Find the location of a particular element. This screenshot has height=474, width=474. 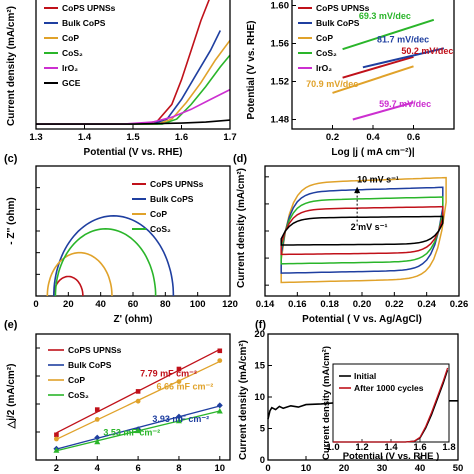

panel-a-ylabel: Current density (mA/cm²) is located at coordinates (11, 66).